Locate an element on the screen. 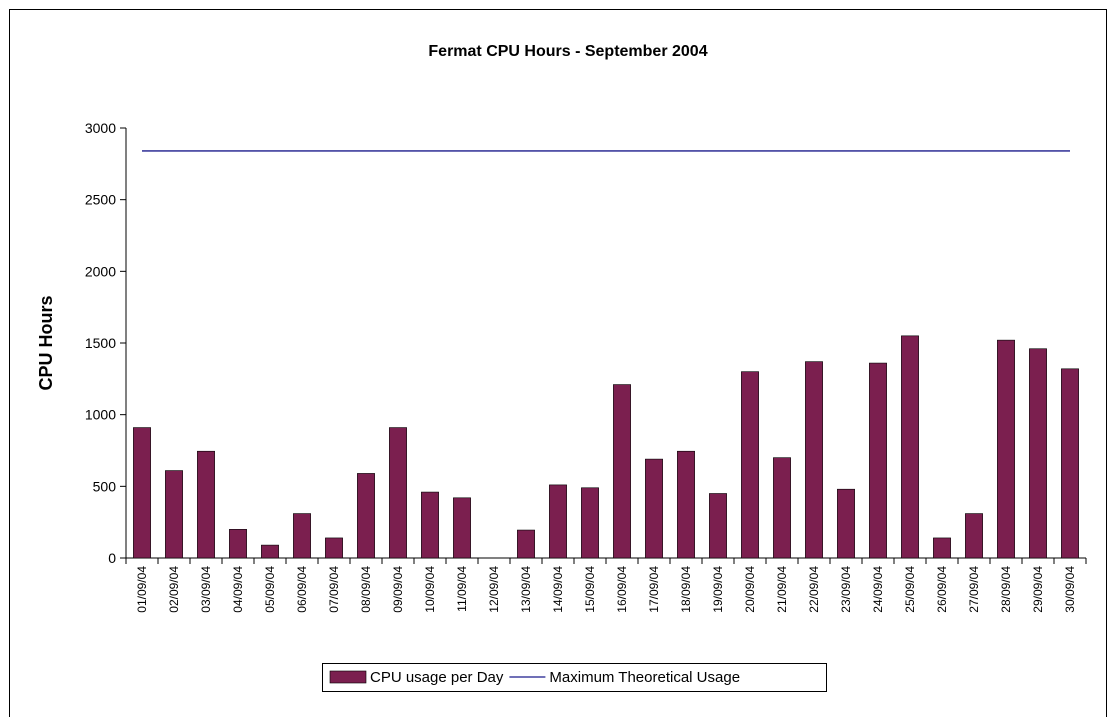 The height and width of the screenshot is (717, 1116). x-tick-label: 05/09/04 is located at coordinates (270, 589).